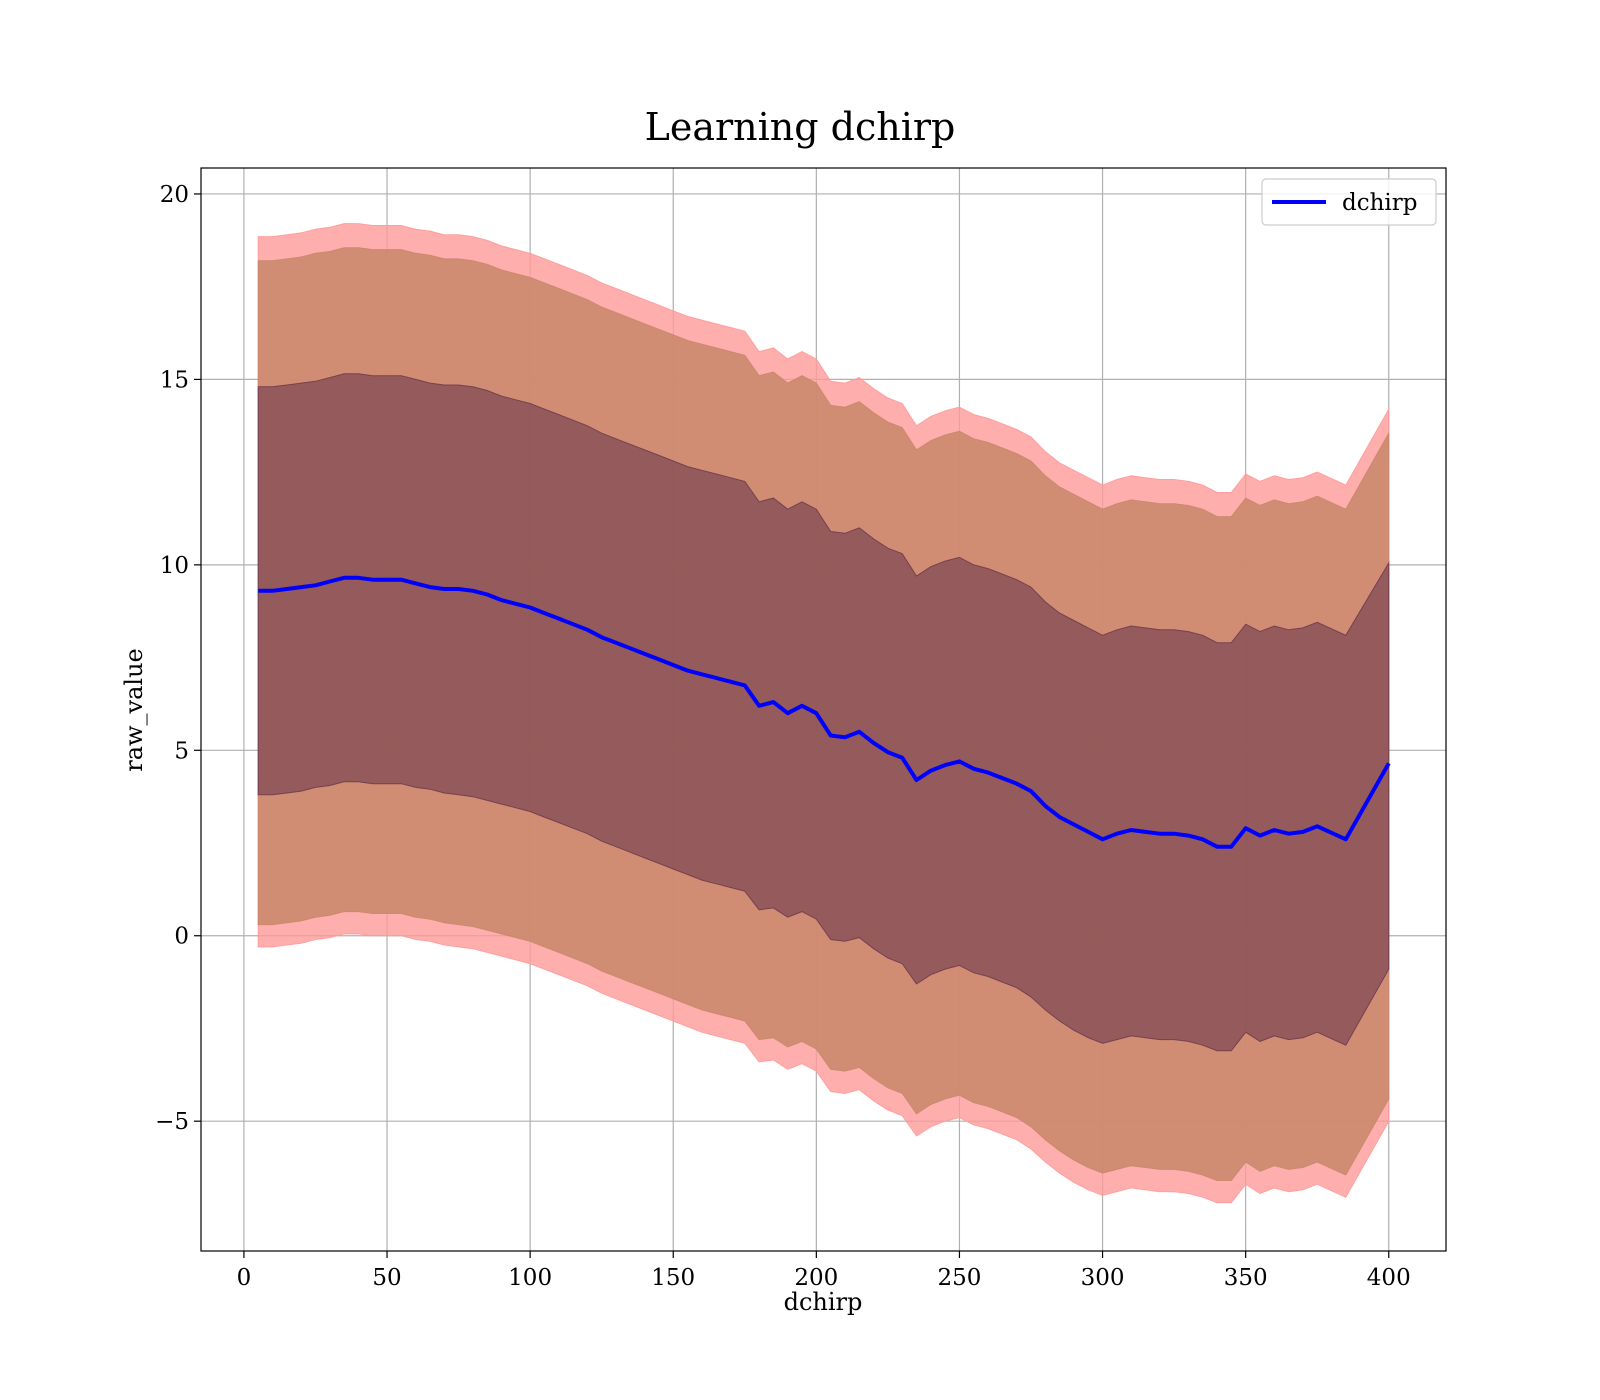 Image resolution: width=1600 pixels, height=1400 pixels. Describe the element at coordinates (174, 380) in the screenshot. I see `y-tick-label: 15` at that location.